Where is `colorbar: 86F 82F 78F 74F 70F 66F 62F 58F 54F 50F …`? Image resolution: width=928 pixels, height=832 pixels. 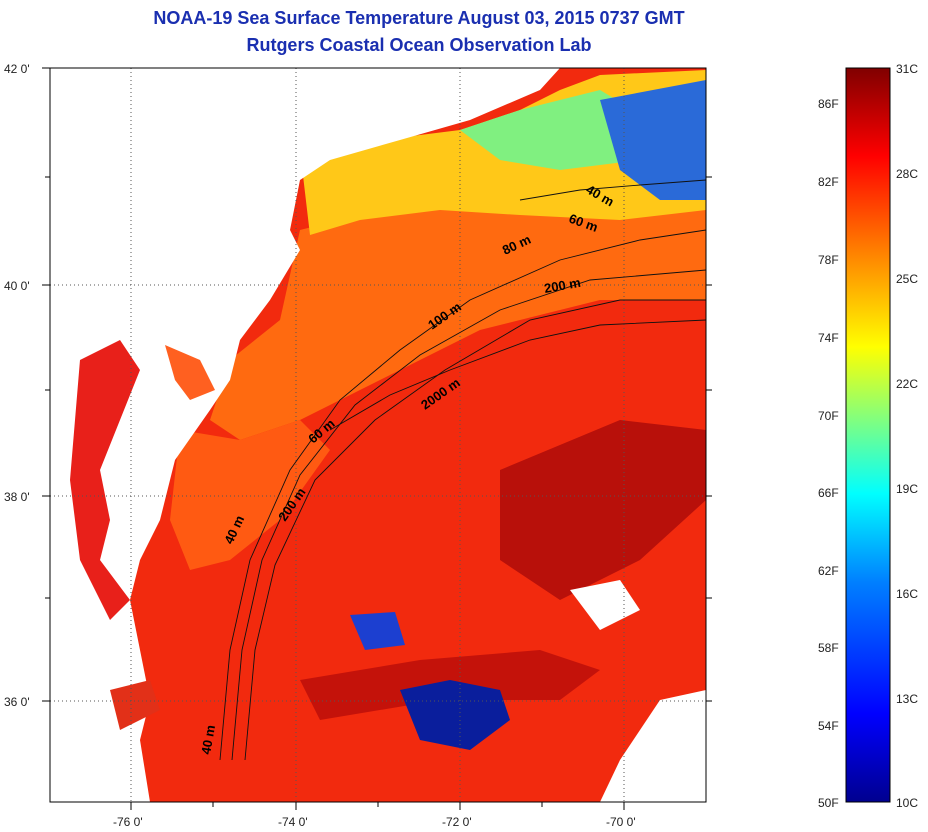
colorbar: 86F 82F 78F 74F 70F 66F 62F 58F 54F 50F … is located at coordinates (868, 436).